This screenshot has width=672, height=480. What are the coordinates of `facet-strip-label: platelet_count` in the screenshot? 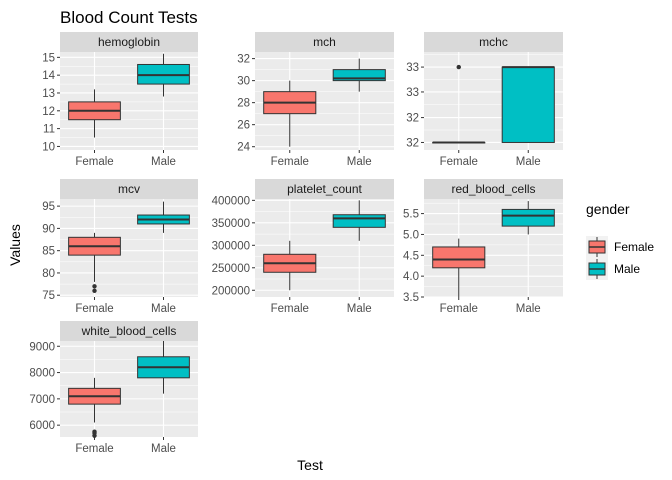 It's located at (324, 189).